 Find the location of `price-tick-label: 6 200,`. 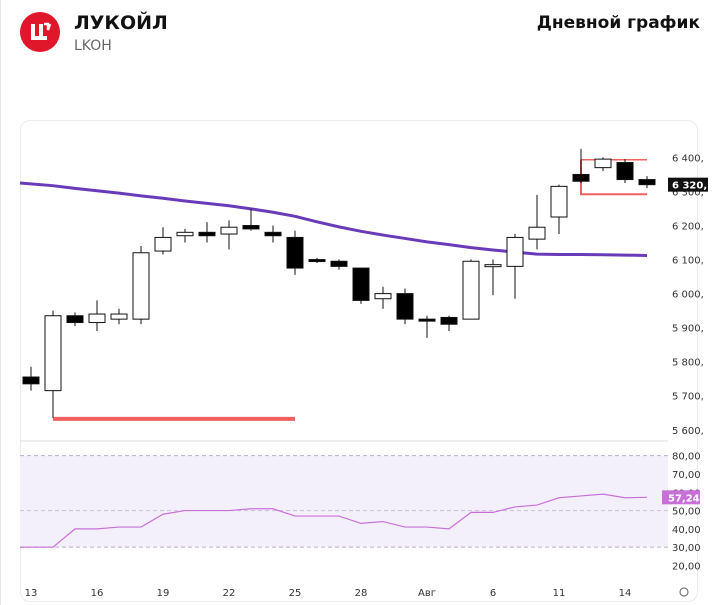

price-tick-label: 6 200, is located at coordinates (688, 227).